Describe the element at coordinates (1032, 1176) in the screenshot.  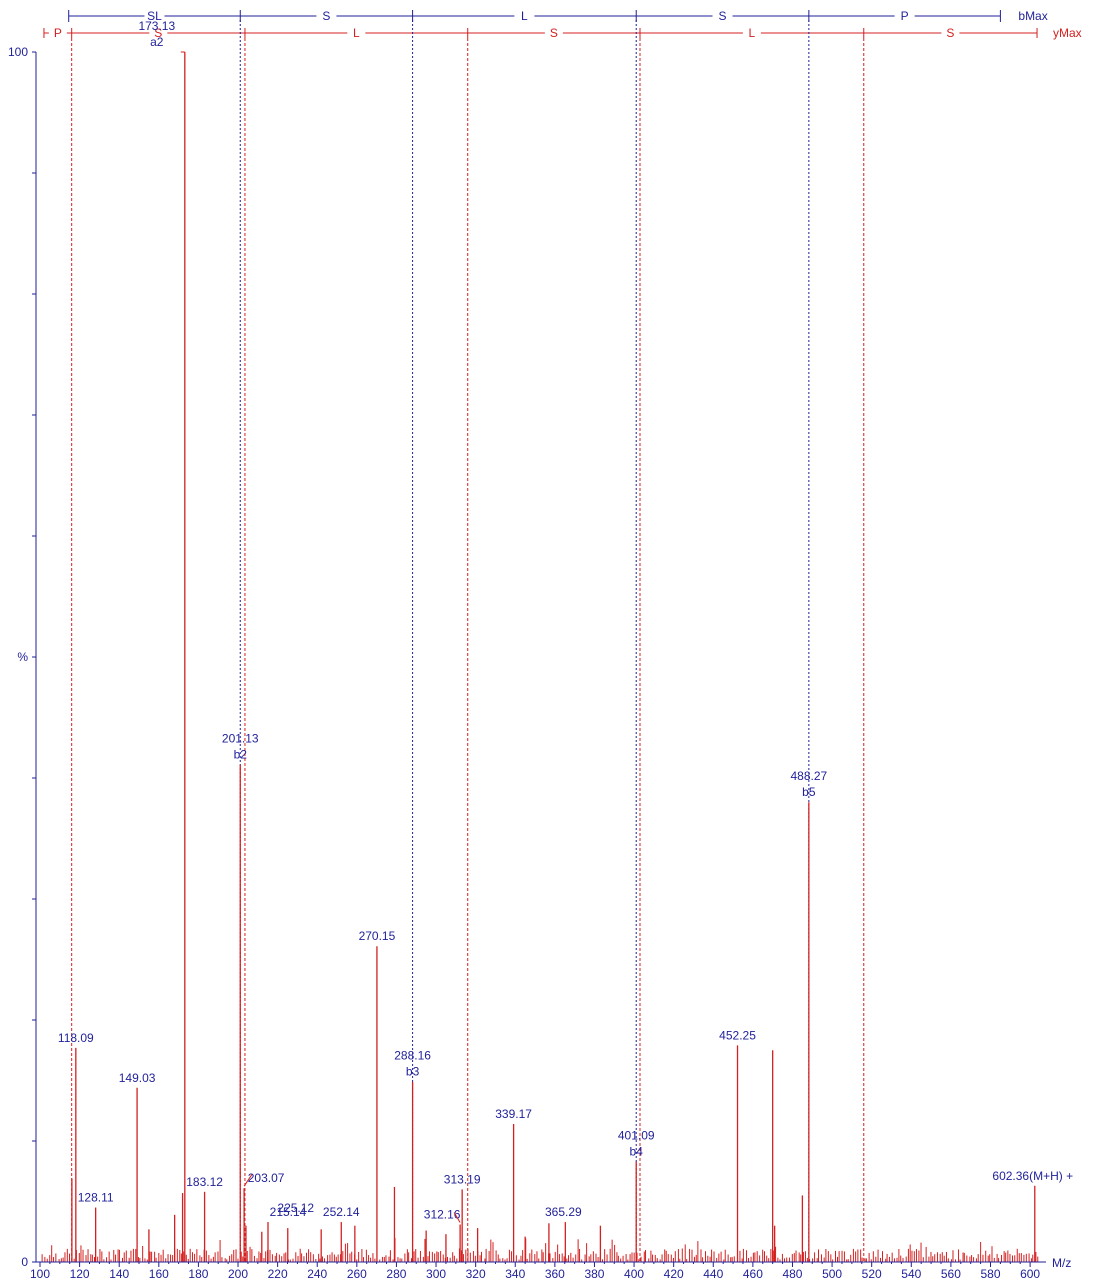
I see `peak-label: 602.36(M+H) +` at that location.